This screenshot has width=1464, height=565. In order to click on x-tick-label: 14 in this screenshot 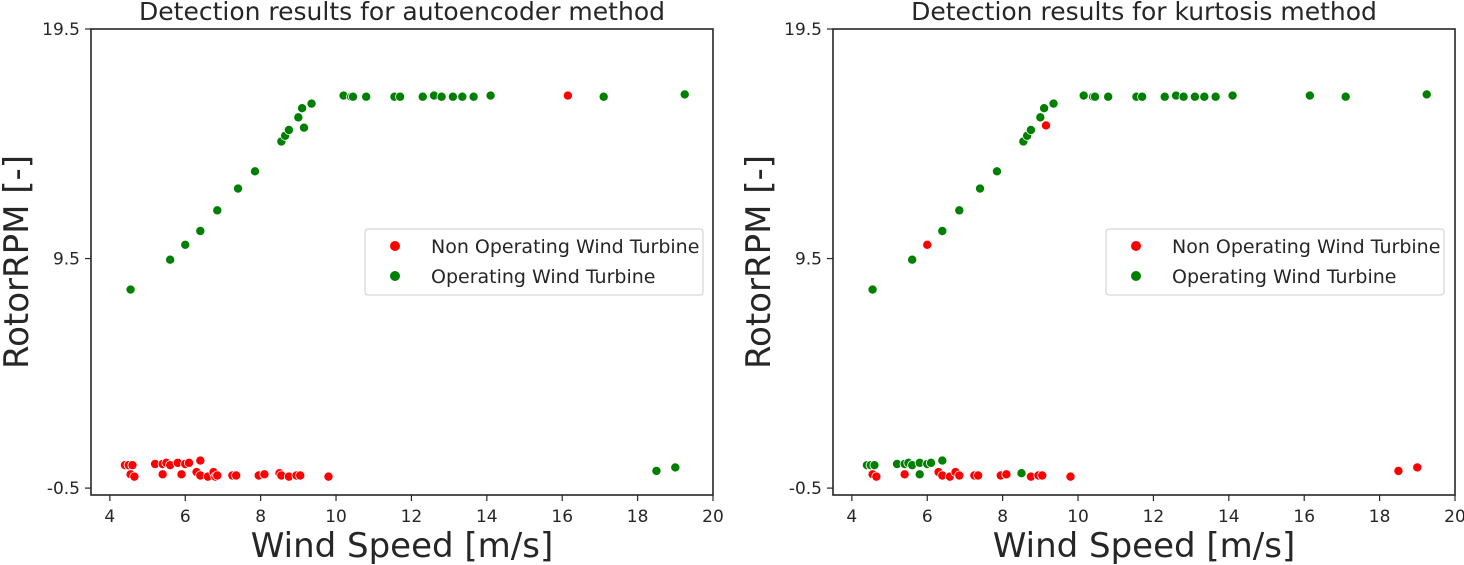, I will do `click(1229, 517)`.